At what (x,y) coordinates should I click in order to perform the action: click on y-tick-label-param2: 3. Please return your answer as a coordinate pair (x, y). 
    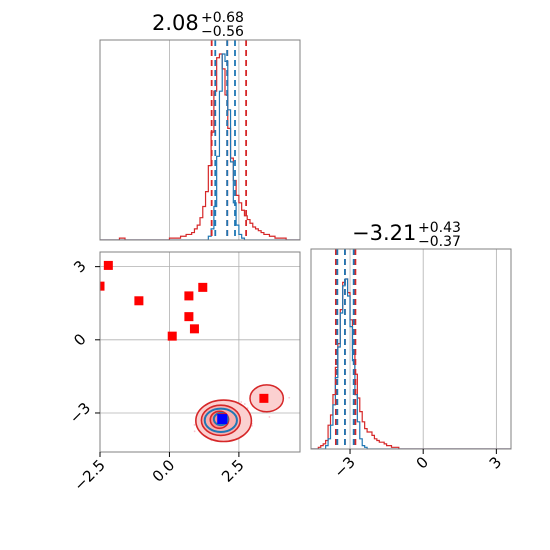
    Looking at the image, I should click on (79, 266).